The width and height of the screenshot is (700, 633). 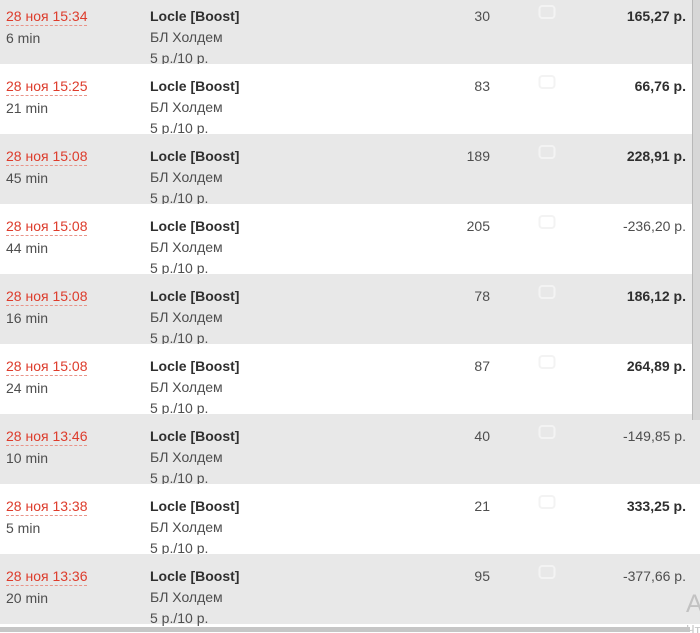 What do you see at coordinates (47, 577) in the screenshot?
I see `session-date-link: 28 ноя 13:36` at bounding box center [47, 577].